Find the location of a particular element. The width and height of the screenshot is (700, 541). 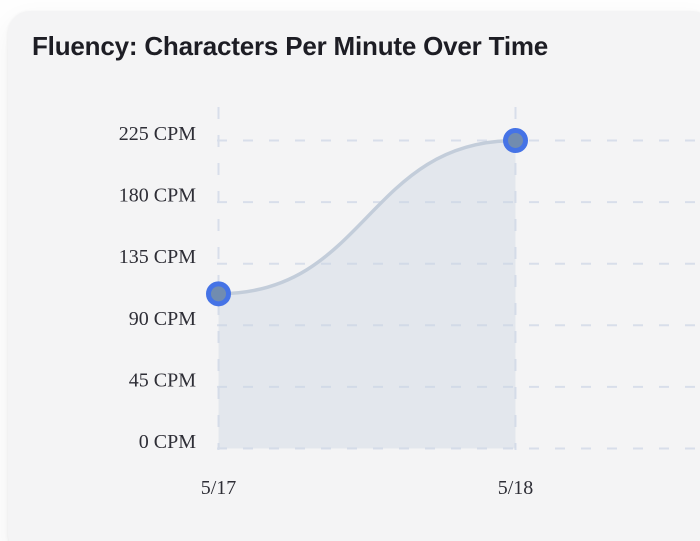

y-axis-label: 135 CPM is located at coordinates (157, 257).